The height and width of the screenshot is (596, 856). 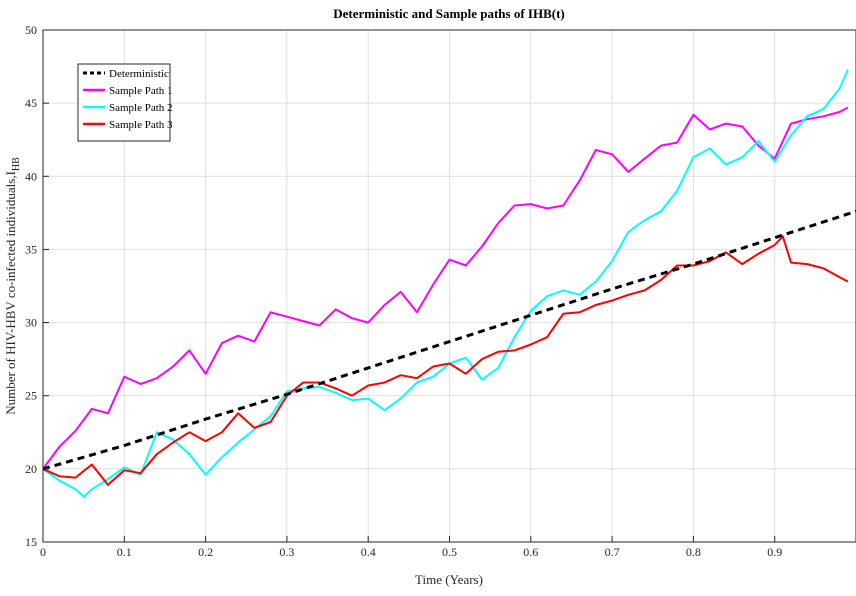 What do you see at coordinates (141, 91) in the screenshot?
I see `legend-label-sample-path-1: Sample Path 1` at bounding box center [141, 91].